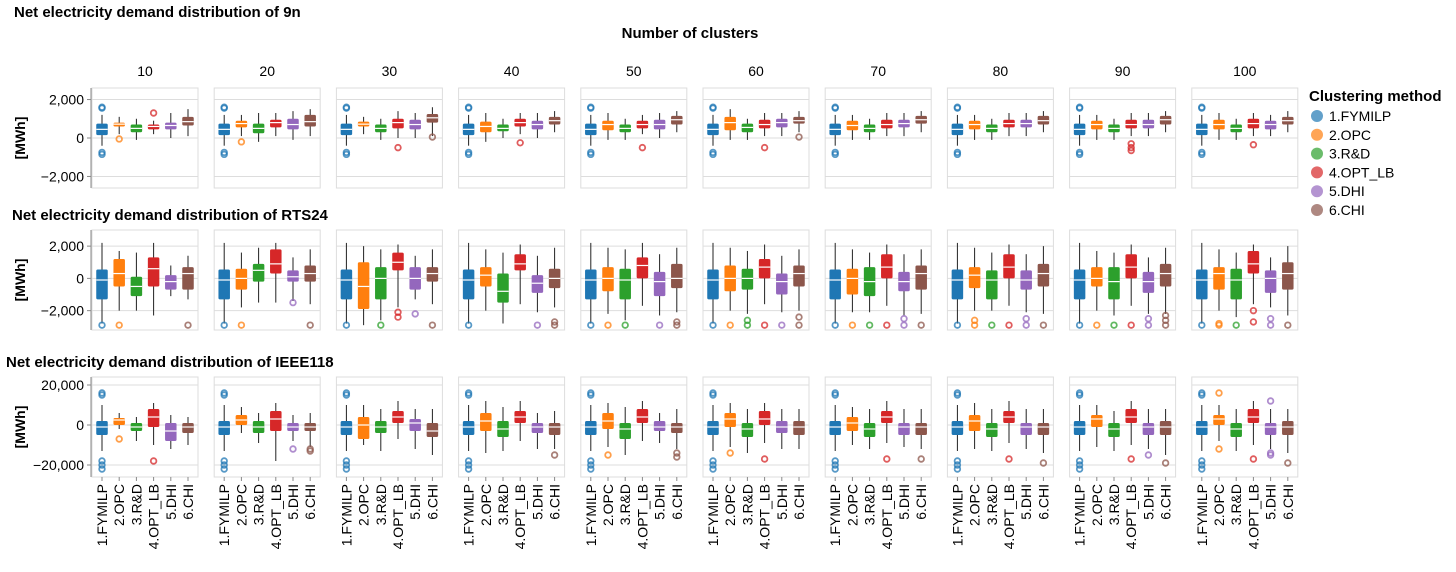 The height and width of the screenshot is (572, 1456). What do you see at coordinates (503, 504) in the screenshot?
I see `x-tick-label: 3.R&D` at bounding box center [503, 504].